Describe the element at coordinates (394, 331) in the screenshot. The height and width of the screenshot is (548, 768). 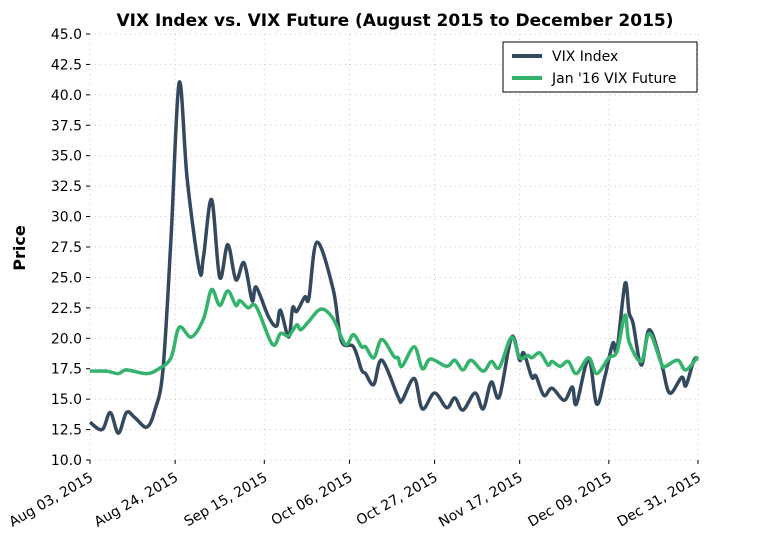
I see `series-line-vix-future` at that location.